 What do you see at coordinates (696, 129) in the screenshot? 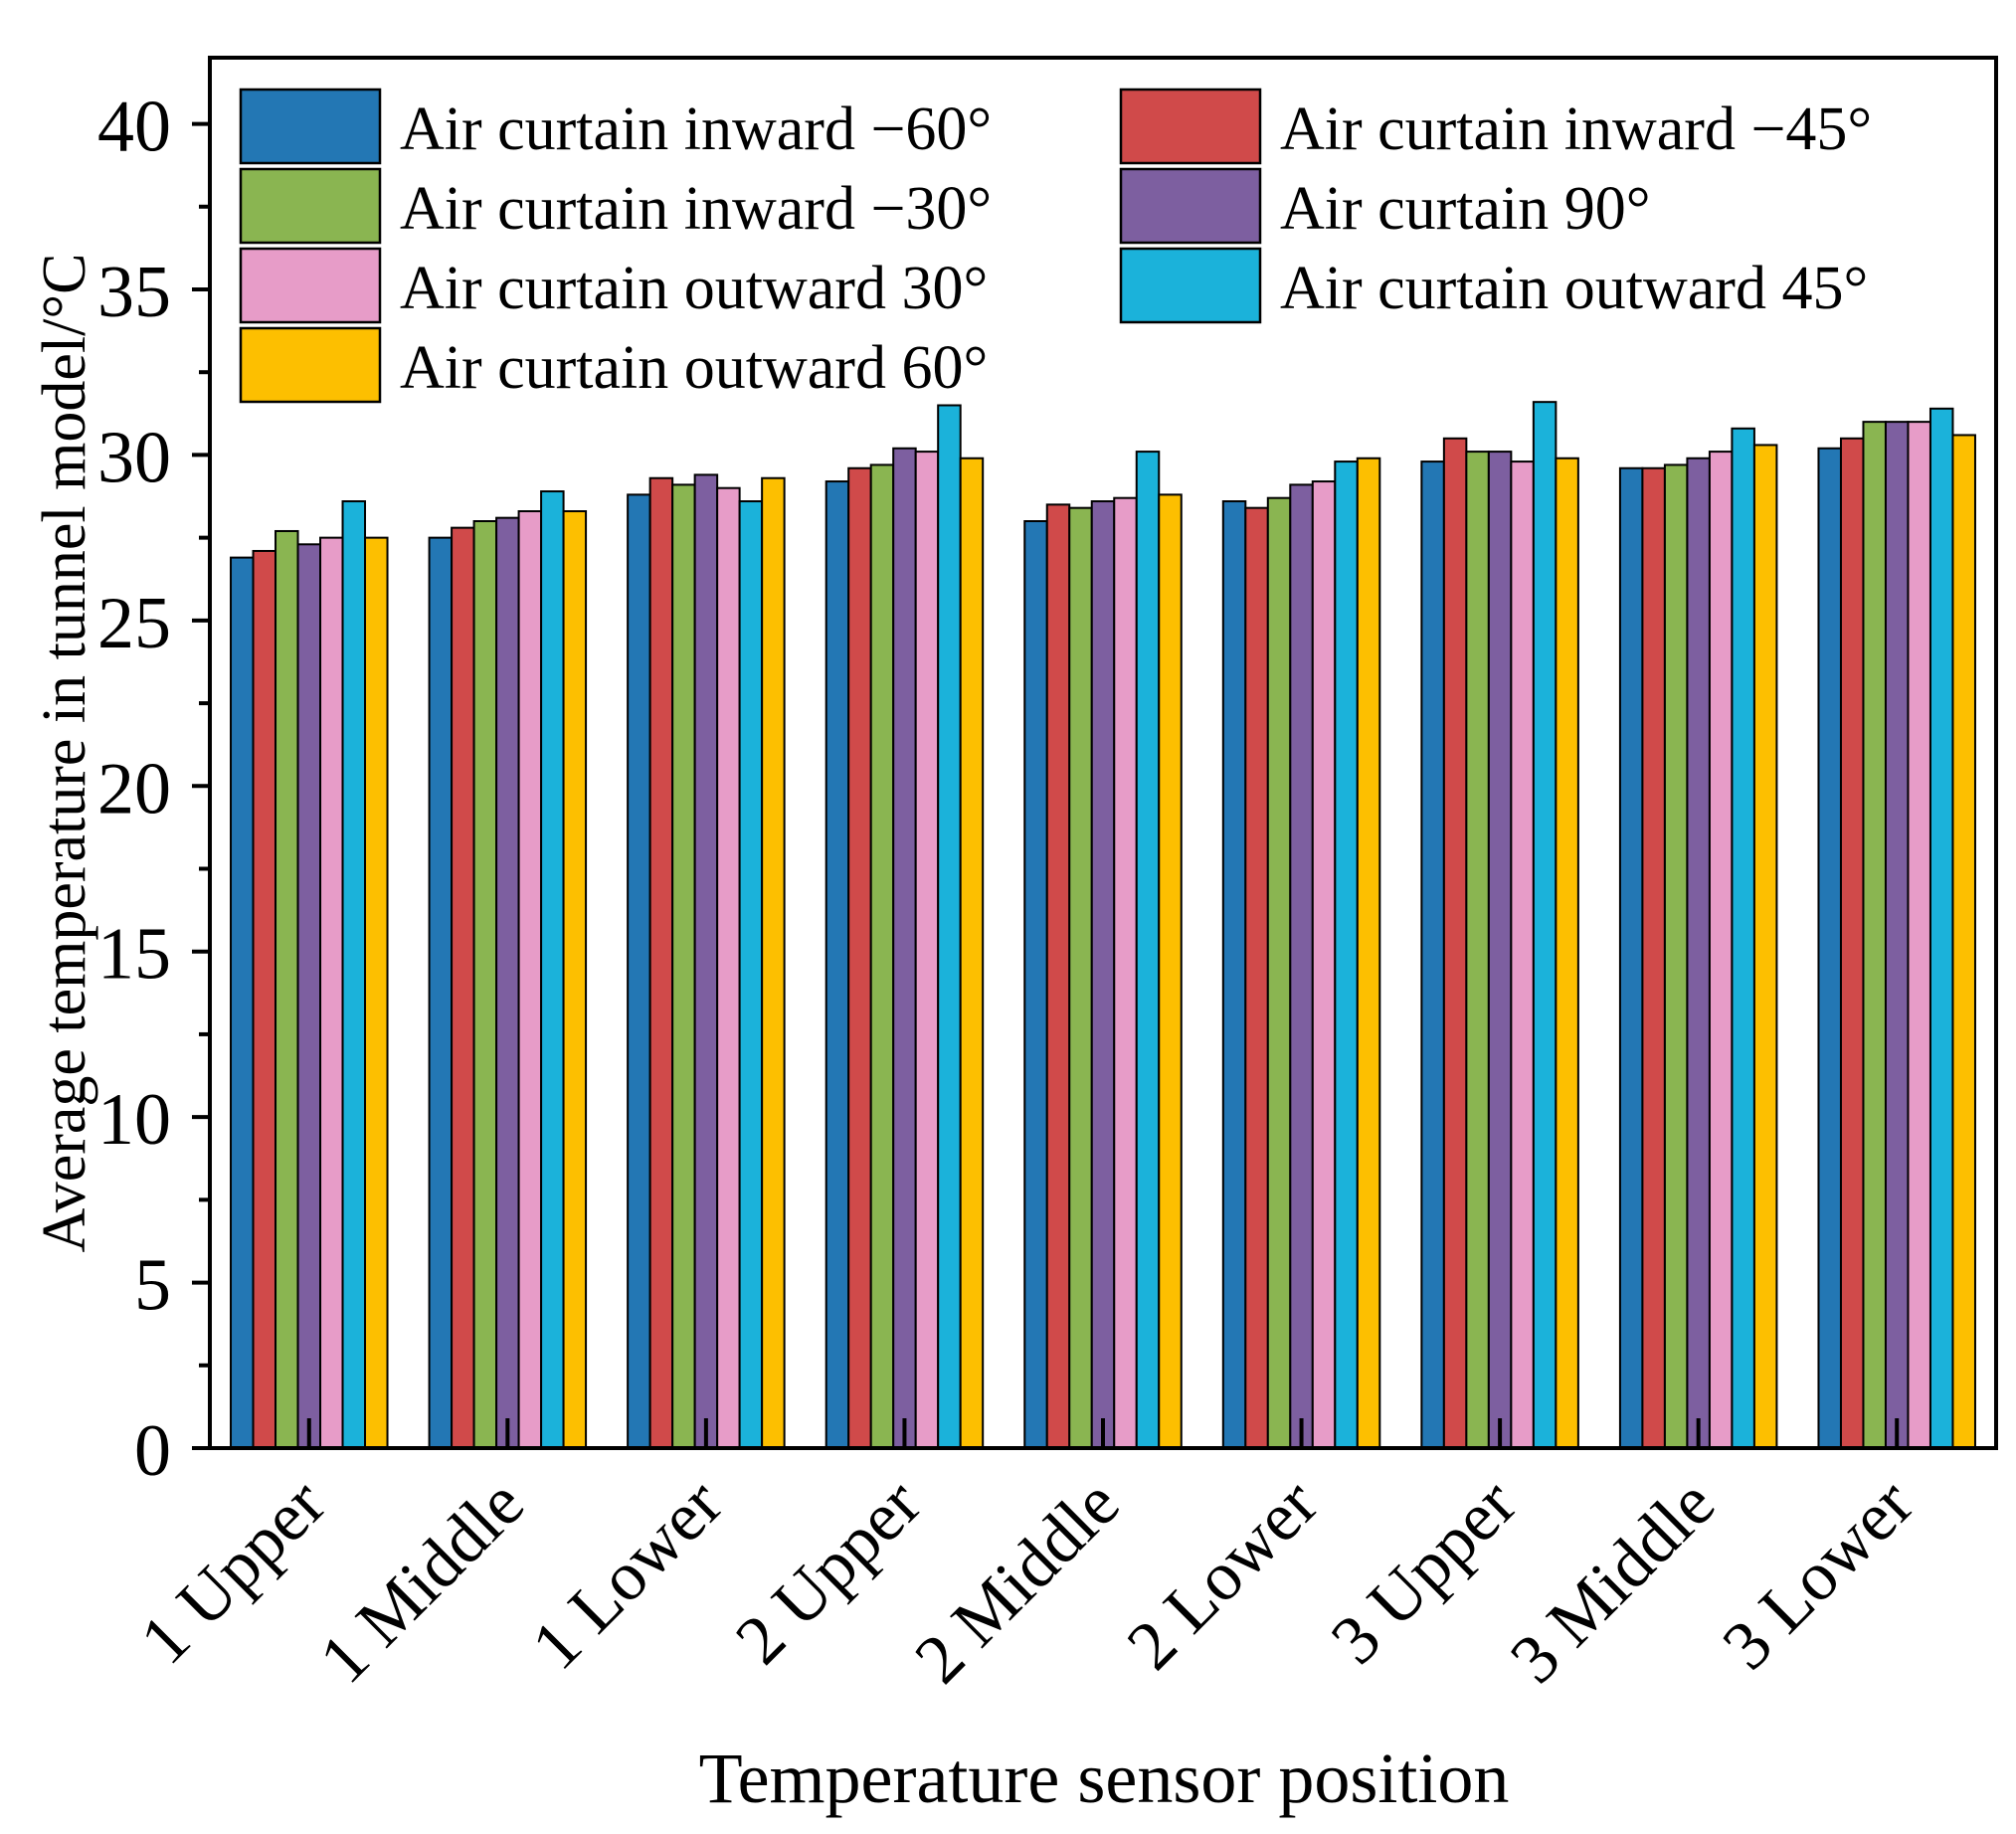
I see `legend-label: Air curtain inward −60°` at bounding box center [696, 129].